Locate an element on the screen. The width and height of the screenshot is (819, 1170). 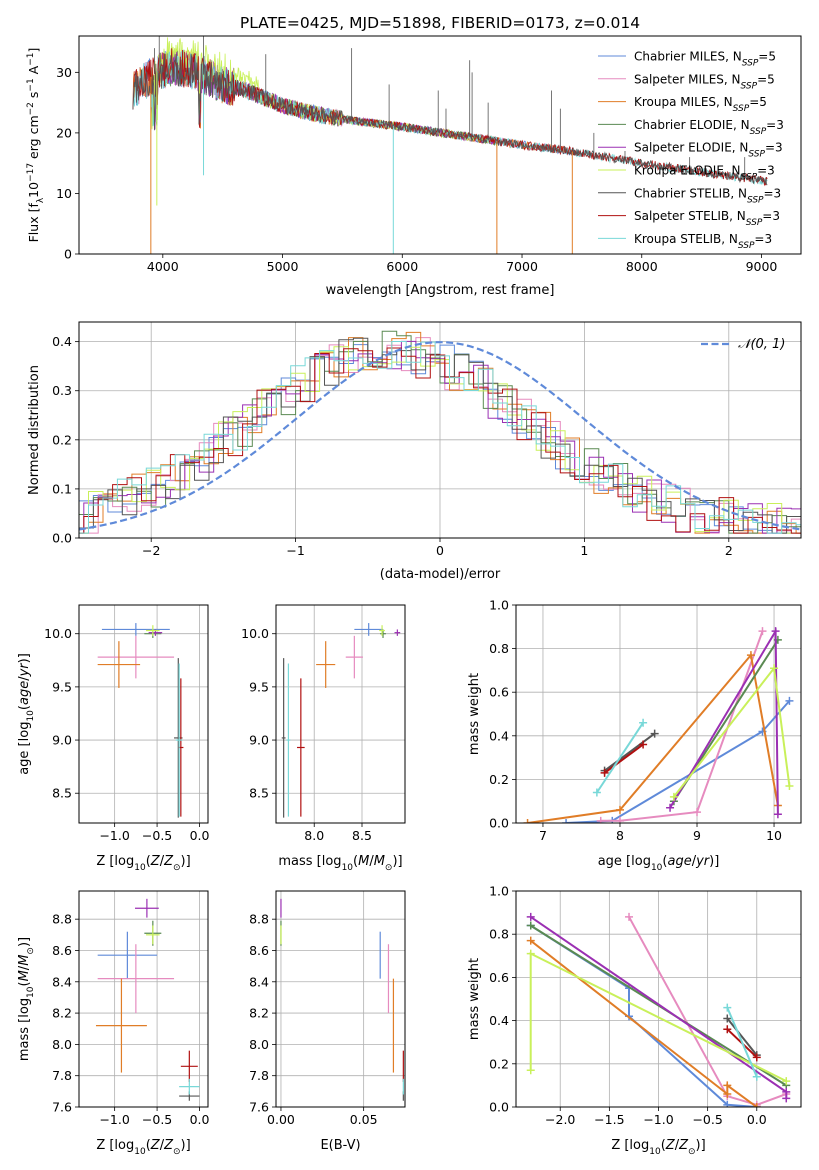
tick-label-x: 0 is located at coordinates (440, 550).